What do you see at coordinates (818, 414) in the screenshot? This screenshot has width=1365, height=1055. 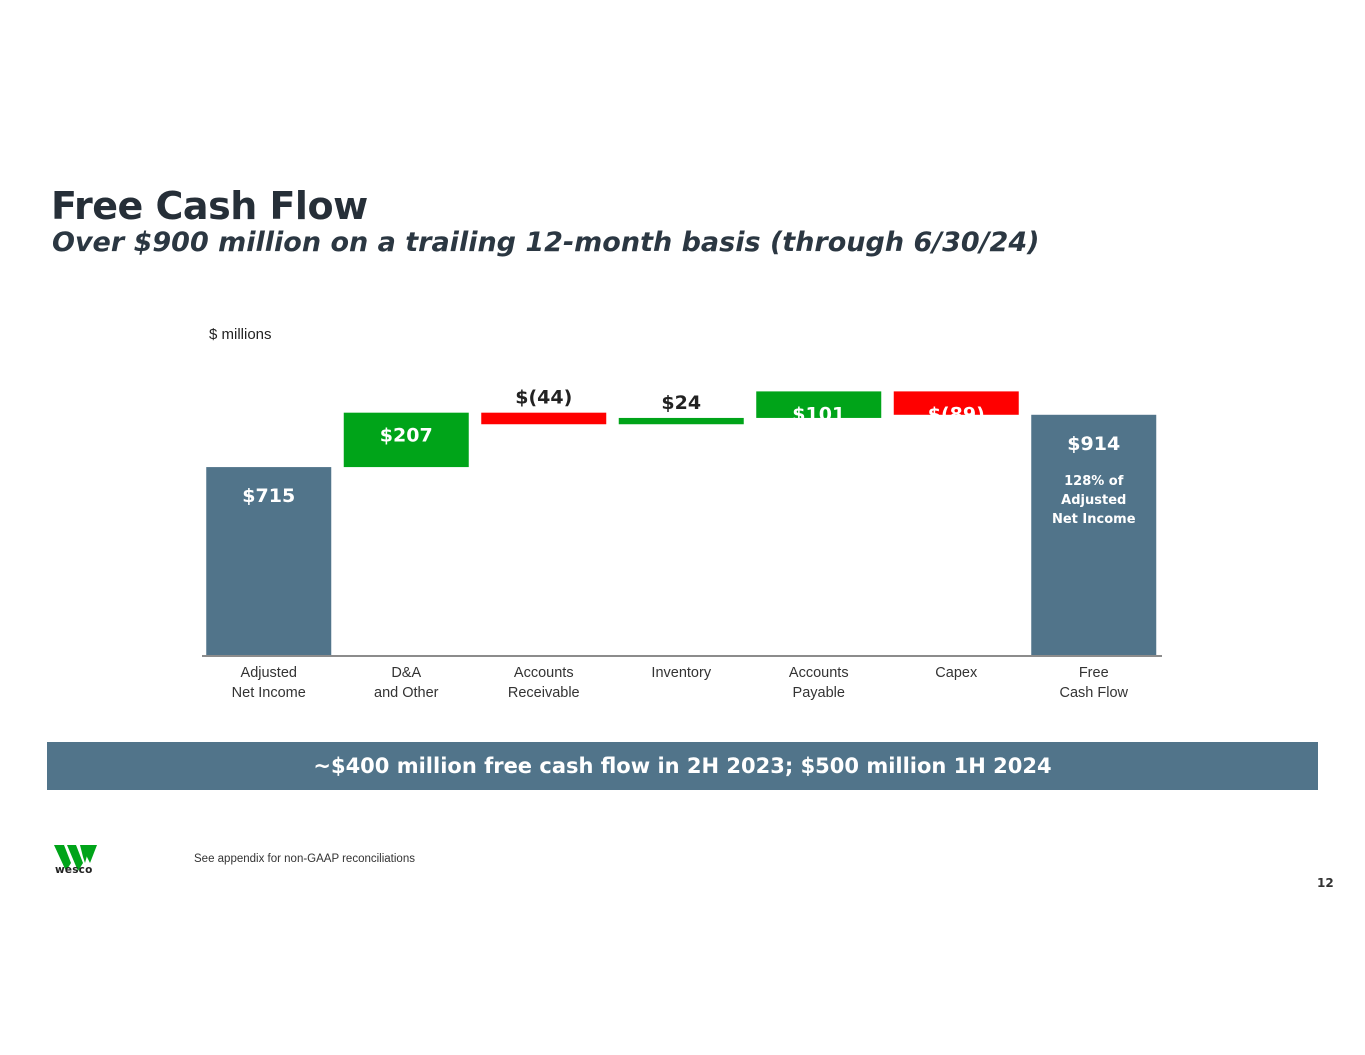 I see `value-label-4: $101` at bounding box center [818, 414].